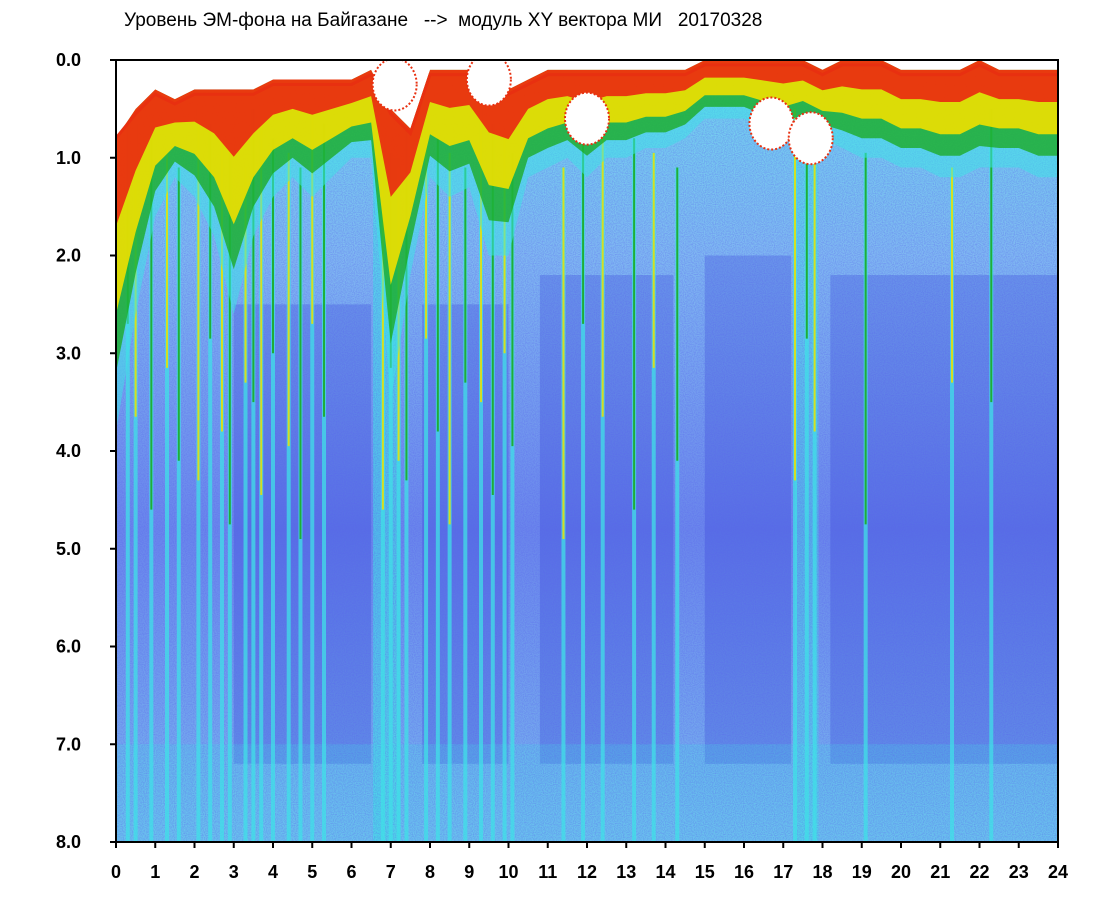 The height and width of the screenshot is (900, 1096). I want to click on x-tick-label: 12, so click(587, 872).